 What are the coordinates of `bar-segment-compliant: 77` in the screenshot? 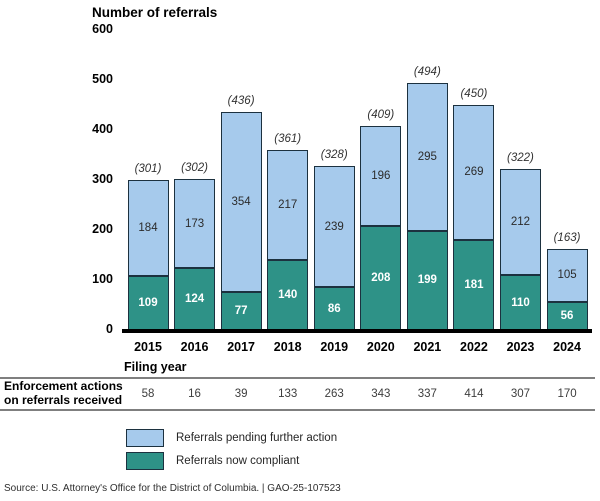 It's located at (241, 310).